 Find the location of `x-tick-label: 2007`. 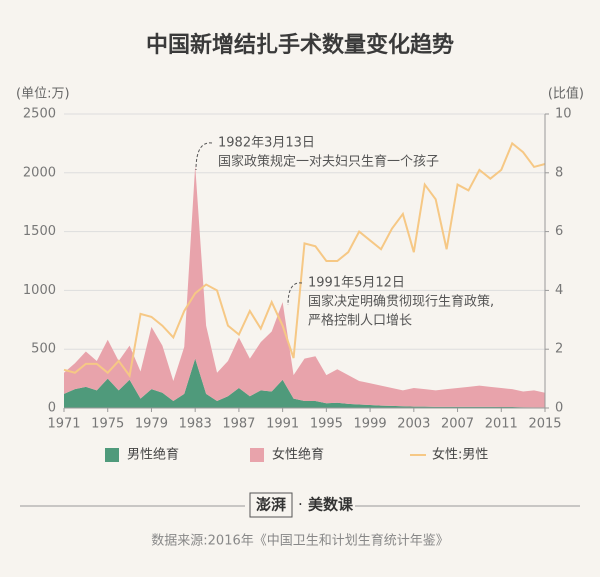

x-tick-label: 2007 is located at coordinates (457, 424).